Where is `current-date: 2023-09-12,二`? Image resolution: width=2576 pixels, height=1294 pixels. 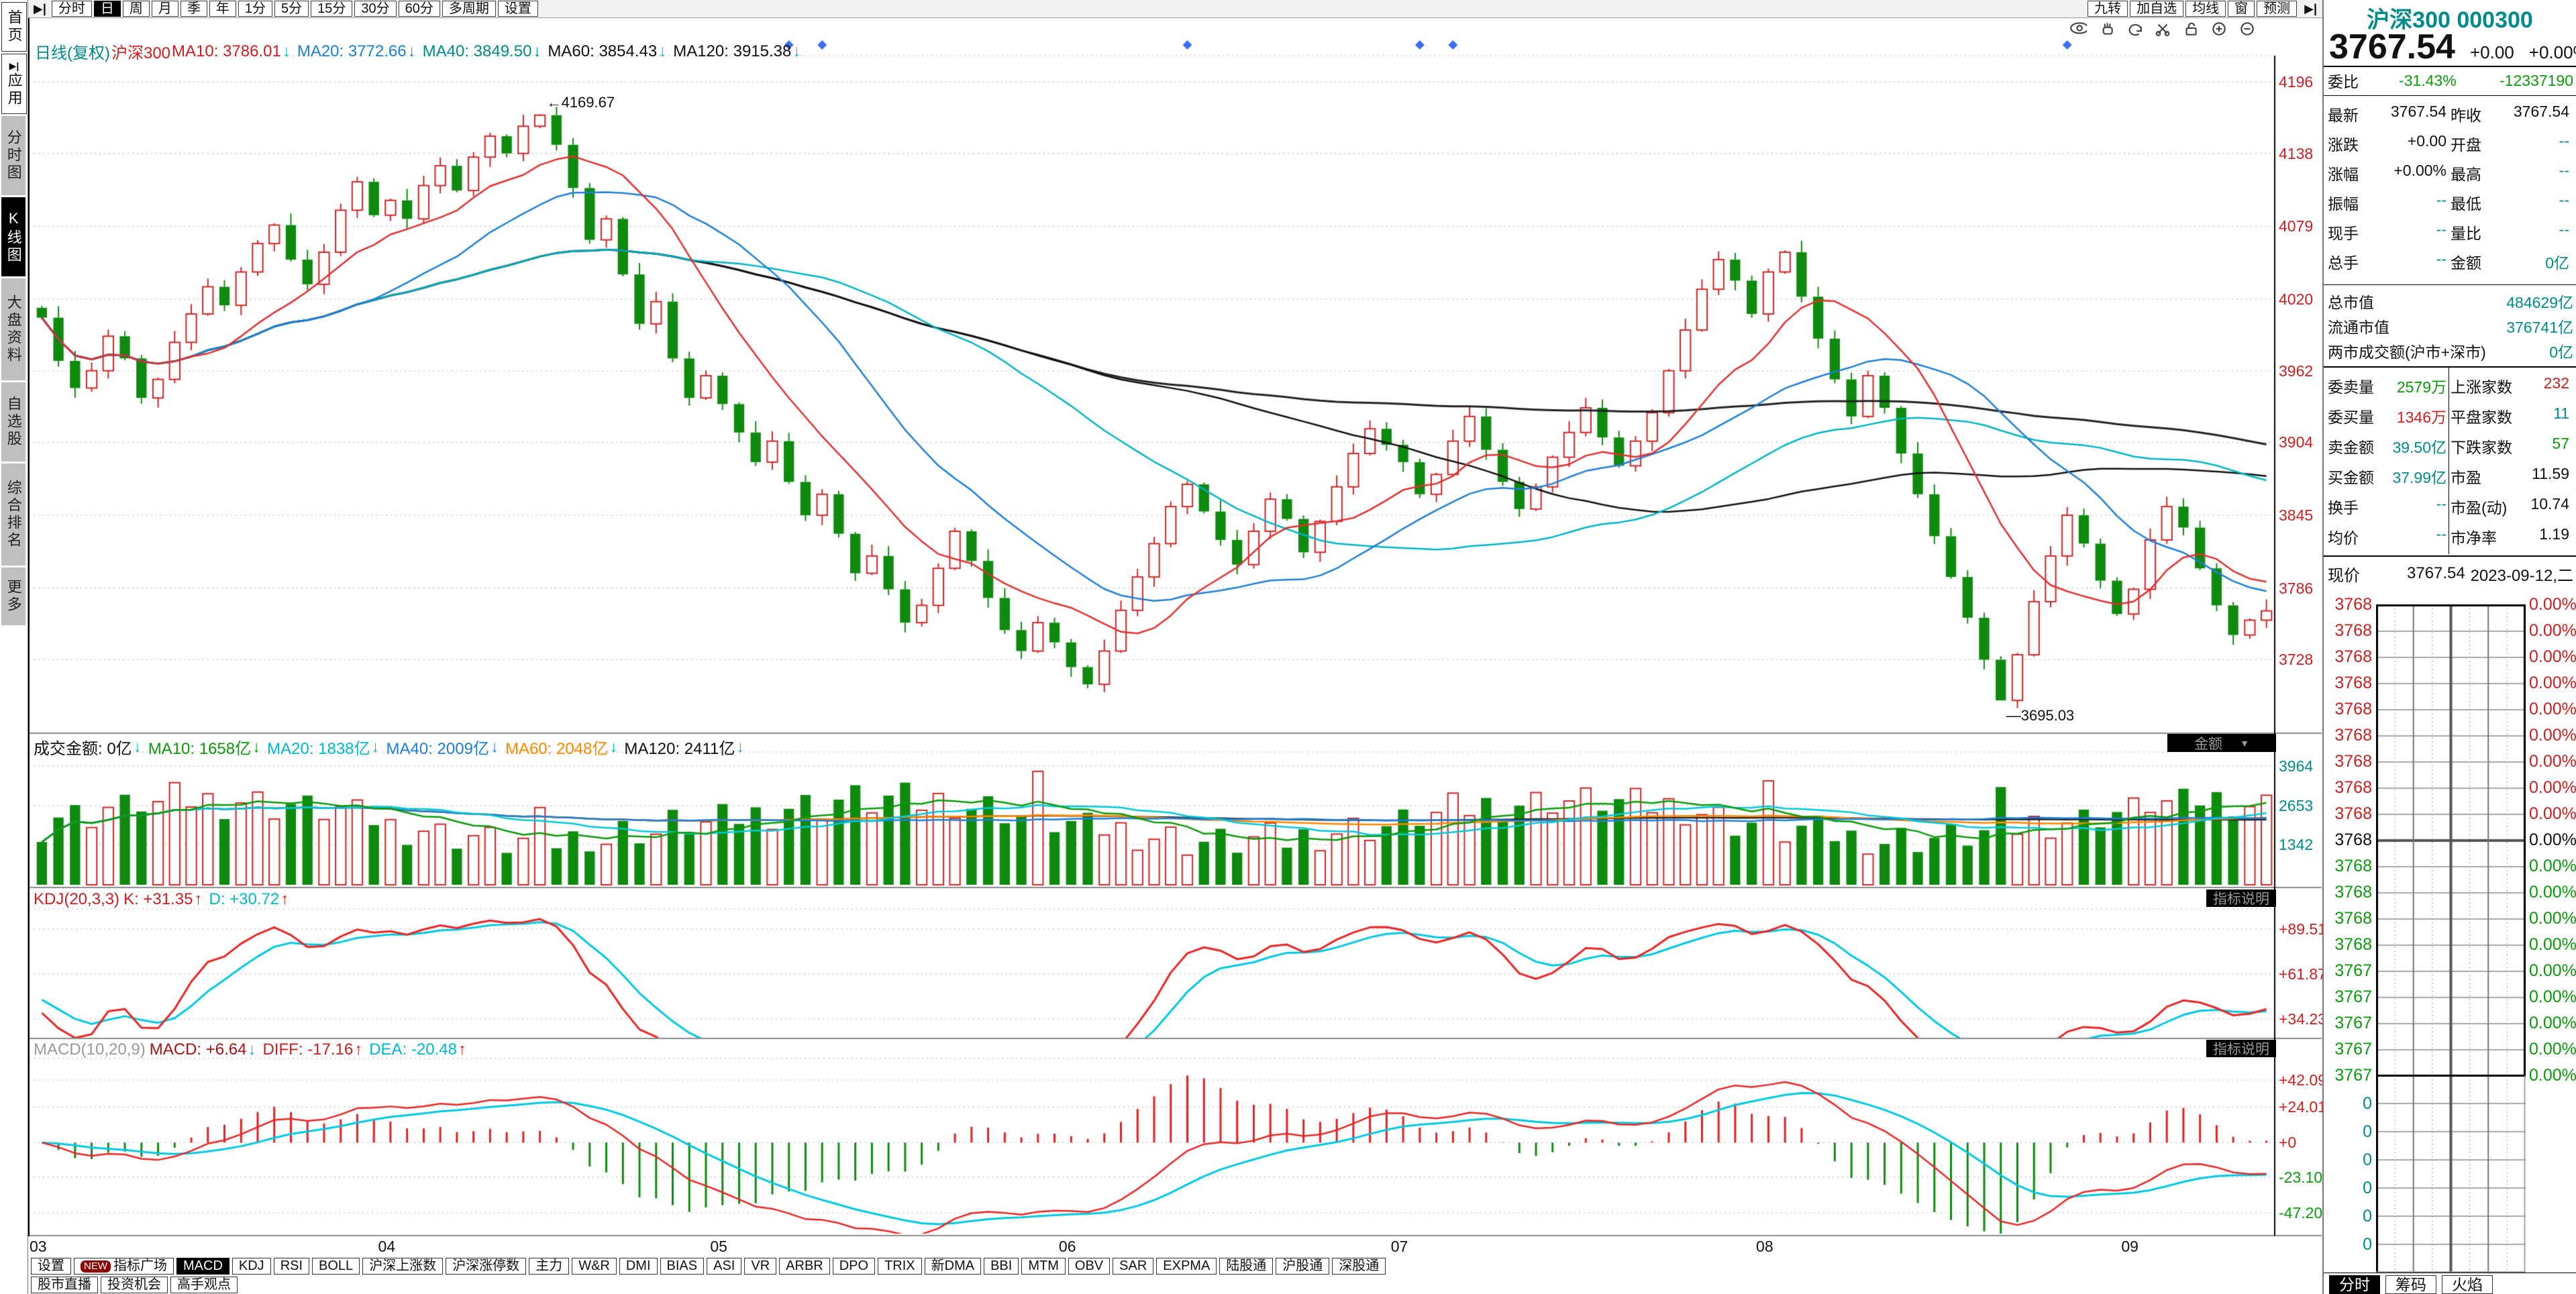
current-date: 2023-09-12,二 is located at coordinates (2521, 575).